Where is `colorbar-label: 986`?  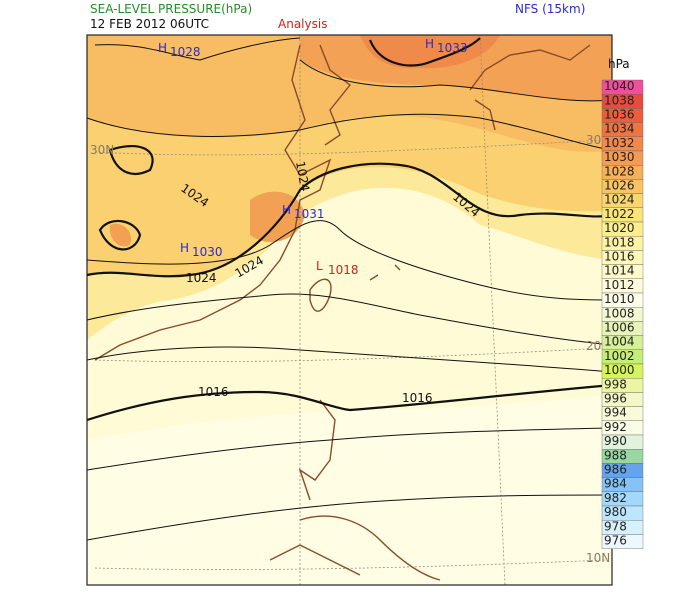
colorbar-label: 986 is located at coordinates (615, 470).